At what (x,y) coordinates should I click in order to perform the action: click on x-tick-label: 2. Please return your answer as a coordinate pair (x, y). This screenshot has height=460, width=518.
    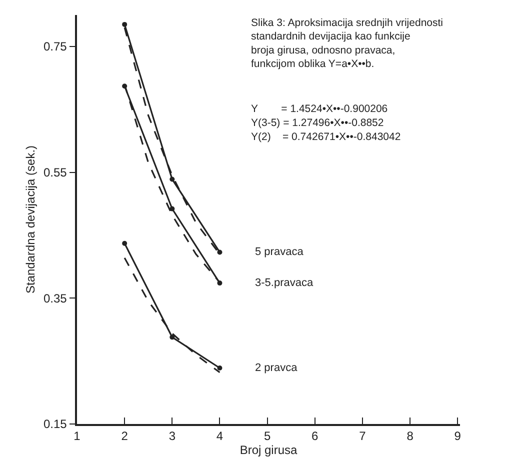
    Looking at the image, I should click on (124, 436).